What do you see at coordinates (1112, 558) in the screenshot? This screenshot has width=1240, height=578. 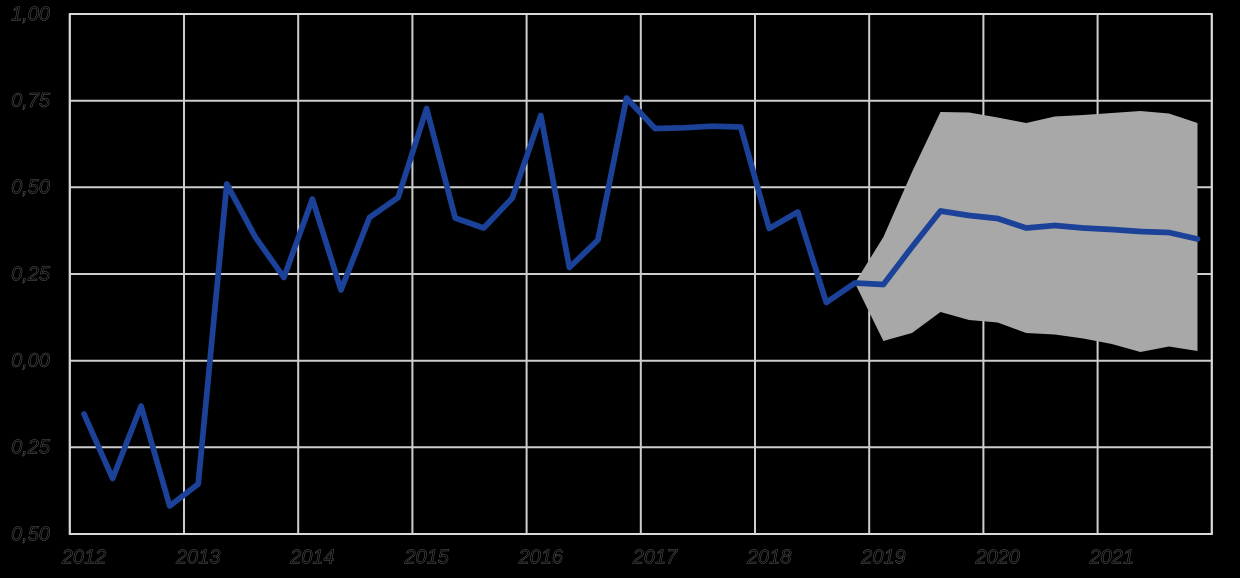 I see `svg-text: 2021` at bounding box center [1112, 558].